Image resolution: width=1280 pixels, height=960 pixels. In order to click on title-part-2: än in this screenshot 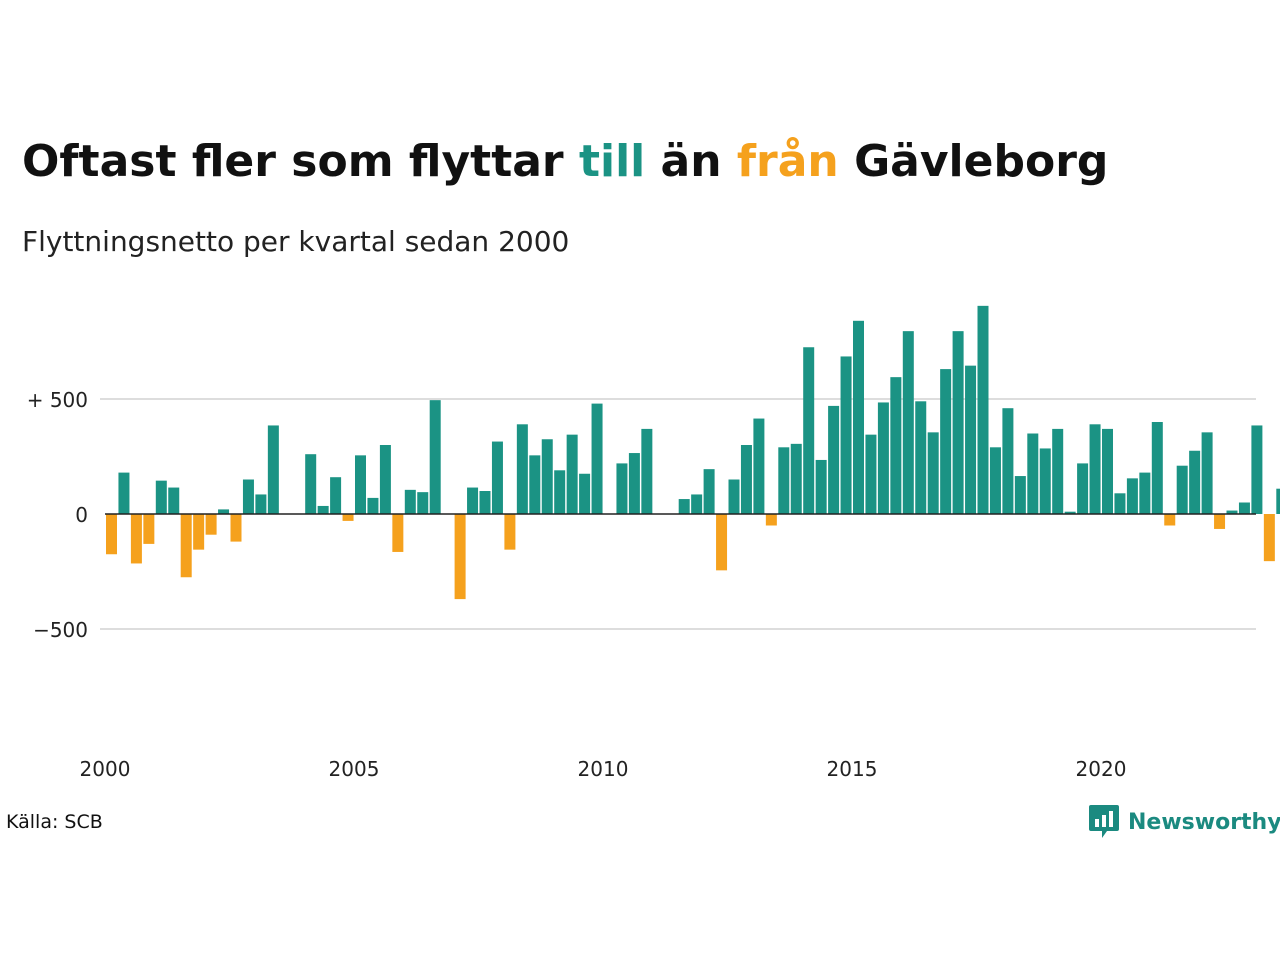, I will do `click(691, 161)`.